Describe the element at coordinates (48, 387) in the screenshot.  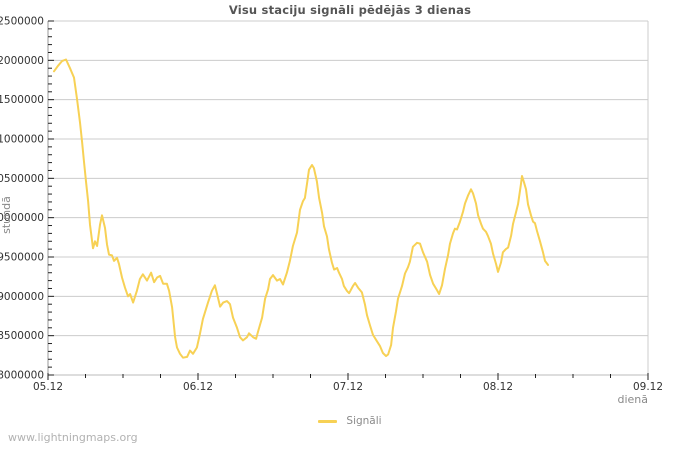
I see `x-tick-label: 05.12` at that location.